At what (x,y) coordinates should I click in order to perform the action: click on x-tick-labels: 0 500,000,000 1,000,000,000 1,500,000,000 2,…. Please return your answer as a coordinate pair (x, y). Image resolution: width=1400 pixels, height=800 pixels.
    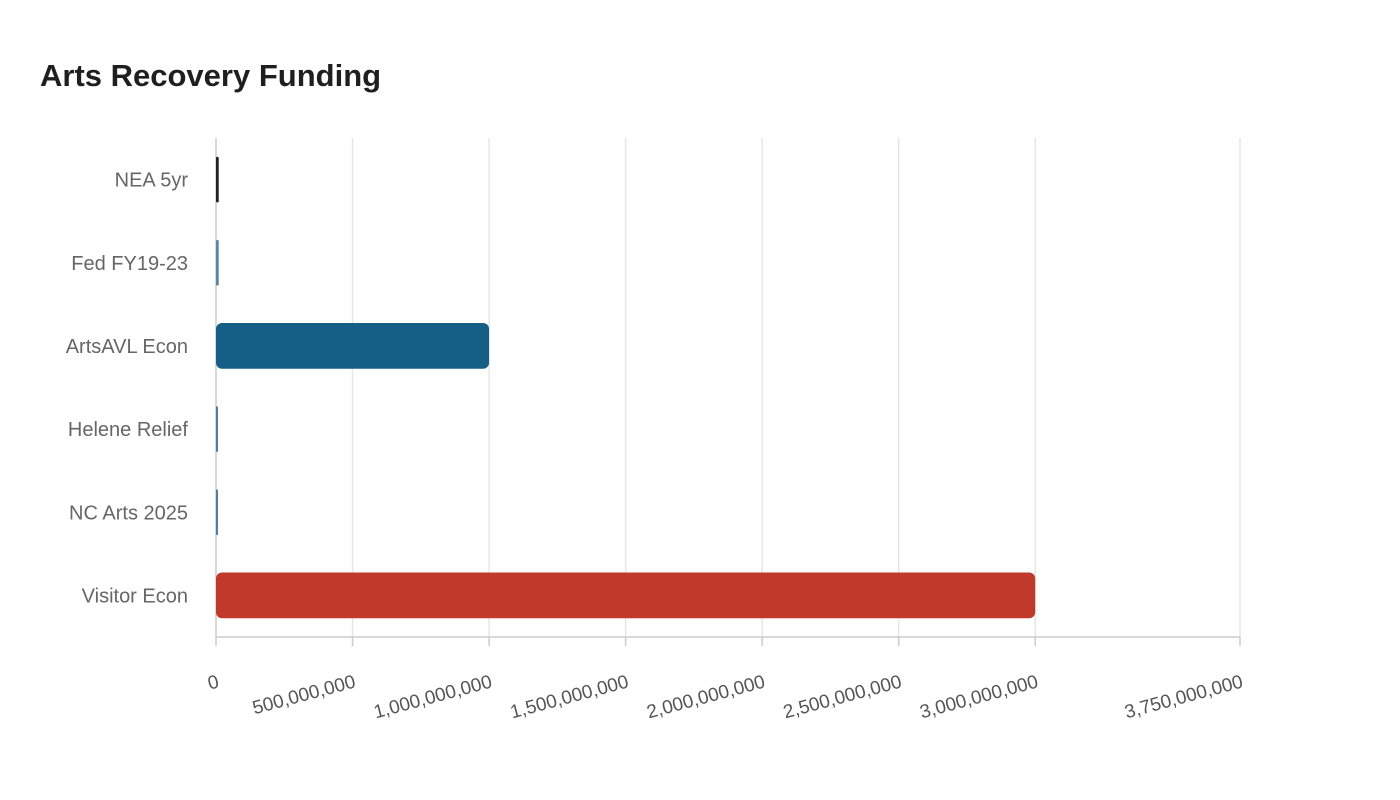
    Looking at the image, I should click on (726, 698).